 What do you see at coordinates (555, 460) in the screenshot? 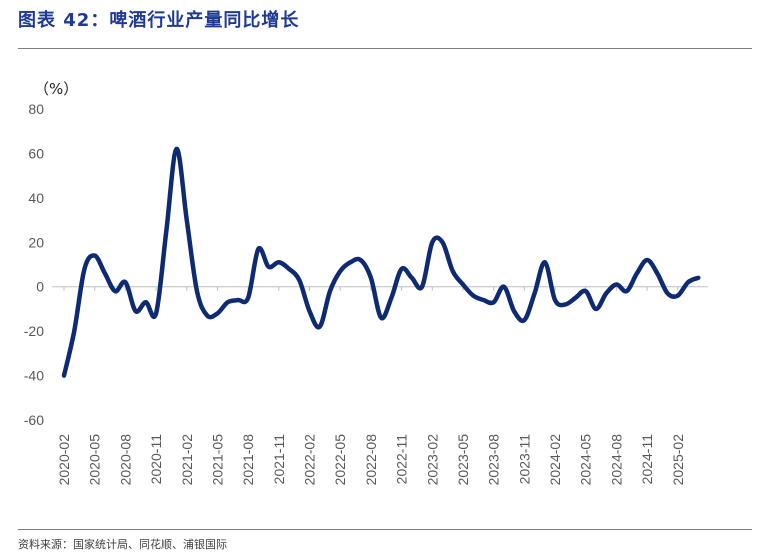
I see `x-tick-label: 2024-02` at bounding box center [555, 460].